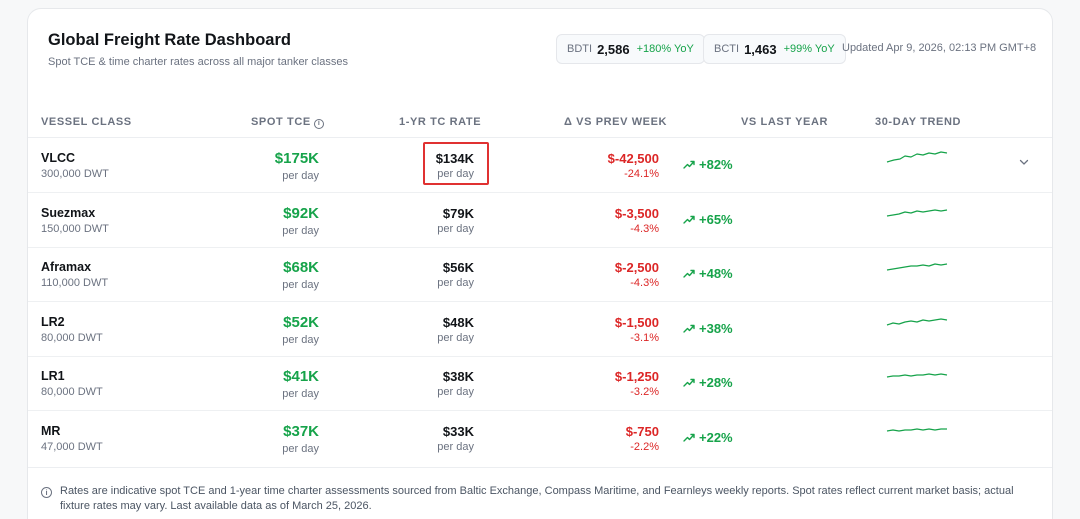 The height and width of the screenshot is (519, 1080). Describe the element at coordinates (641, 174) in the screenshot. I see `delta-percent: -24.1%` at that location.